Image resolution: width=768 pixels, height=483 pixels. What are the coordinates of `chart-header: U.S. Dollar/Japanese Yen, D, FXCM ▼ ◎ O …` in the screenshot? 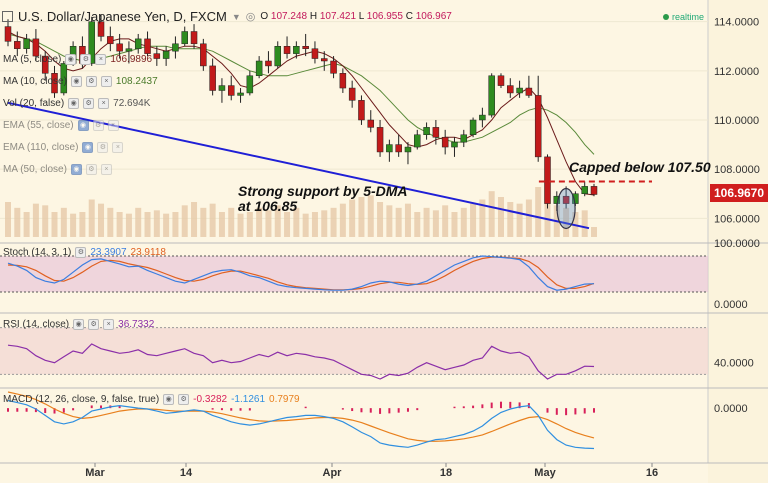 It's located at (227, 16).